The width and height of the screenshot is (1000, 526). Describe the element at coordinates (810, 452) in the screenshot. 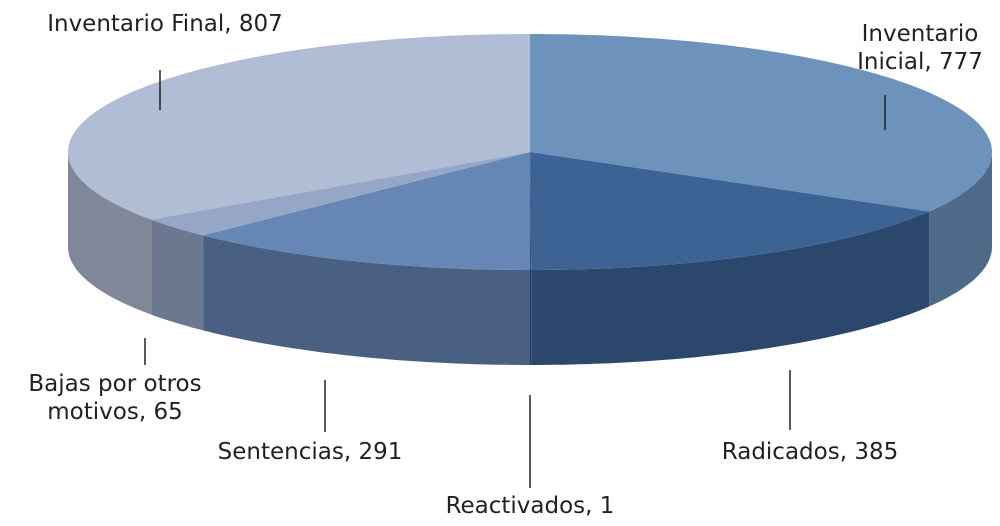

I see `data-label: Radicados, 385` at that location.